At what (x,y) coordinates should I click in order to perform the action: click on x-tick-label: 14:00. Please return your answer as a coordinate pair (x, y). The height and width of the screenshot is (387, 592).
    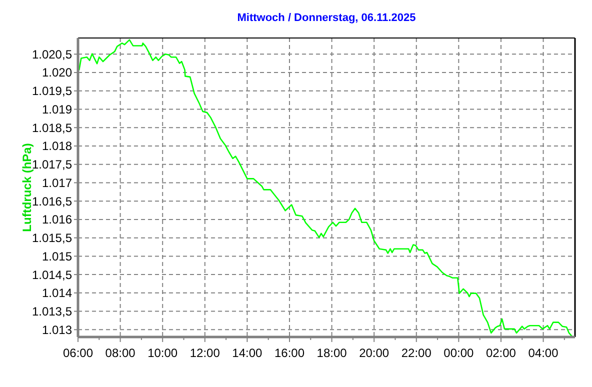
    Looking at the image, I should click on (247, 353).